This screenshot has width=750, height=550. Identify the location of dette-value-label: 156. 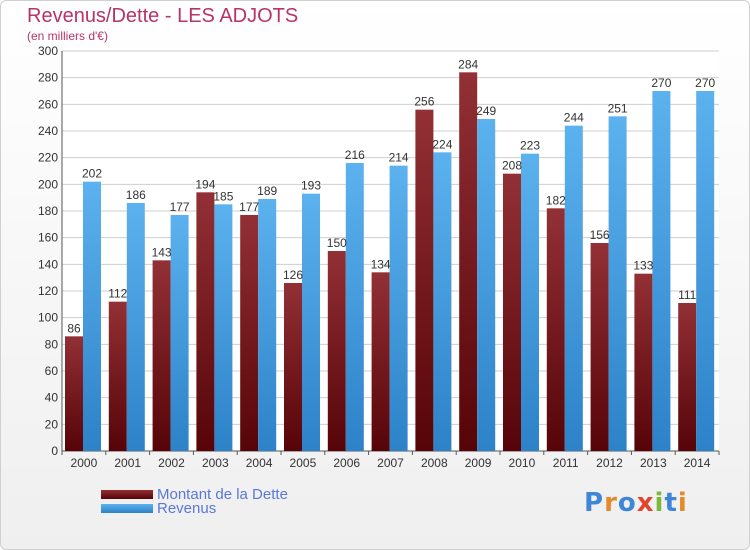
(600, 235).